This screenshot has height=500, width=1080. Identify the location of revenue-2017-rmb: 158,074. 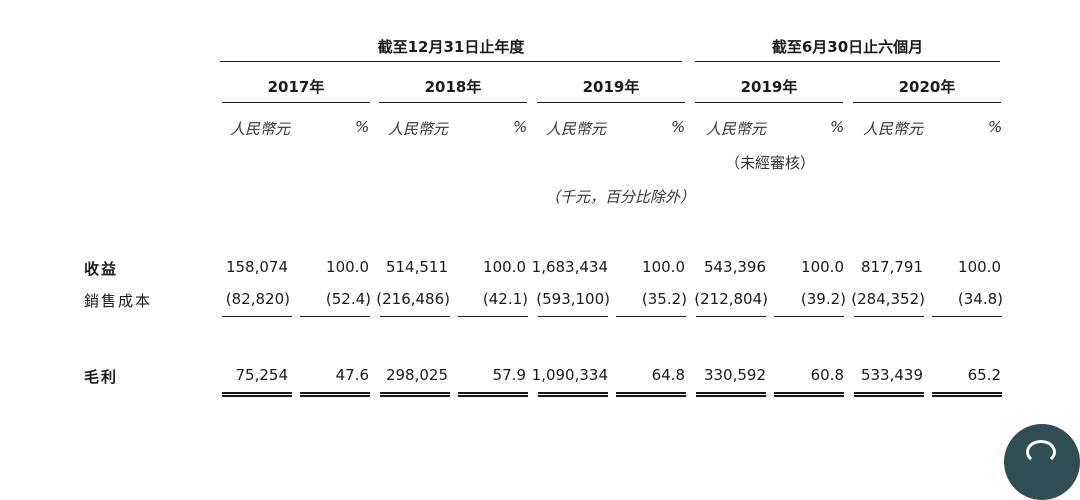
(256, 267).